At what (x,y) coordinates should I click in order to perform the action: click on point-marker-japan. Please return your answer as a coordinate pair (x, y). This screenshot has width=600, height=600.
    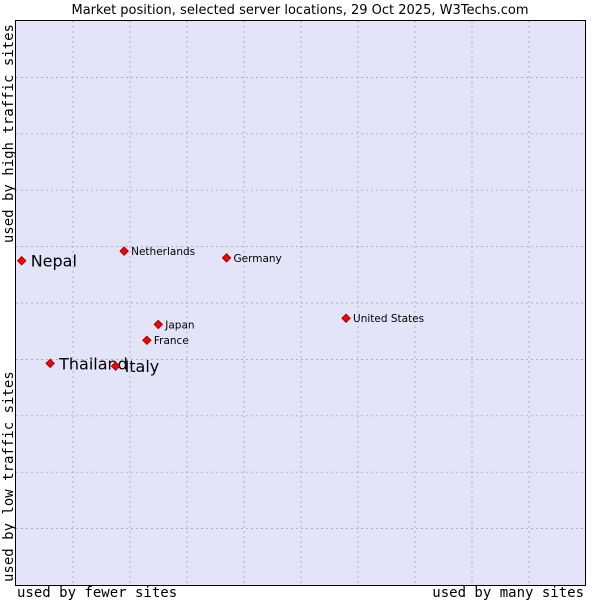
    Looking at the image, I should click on (158, 324).